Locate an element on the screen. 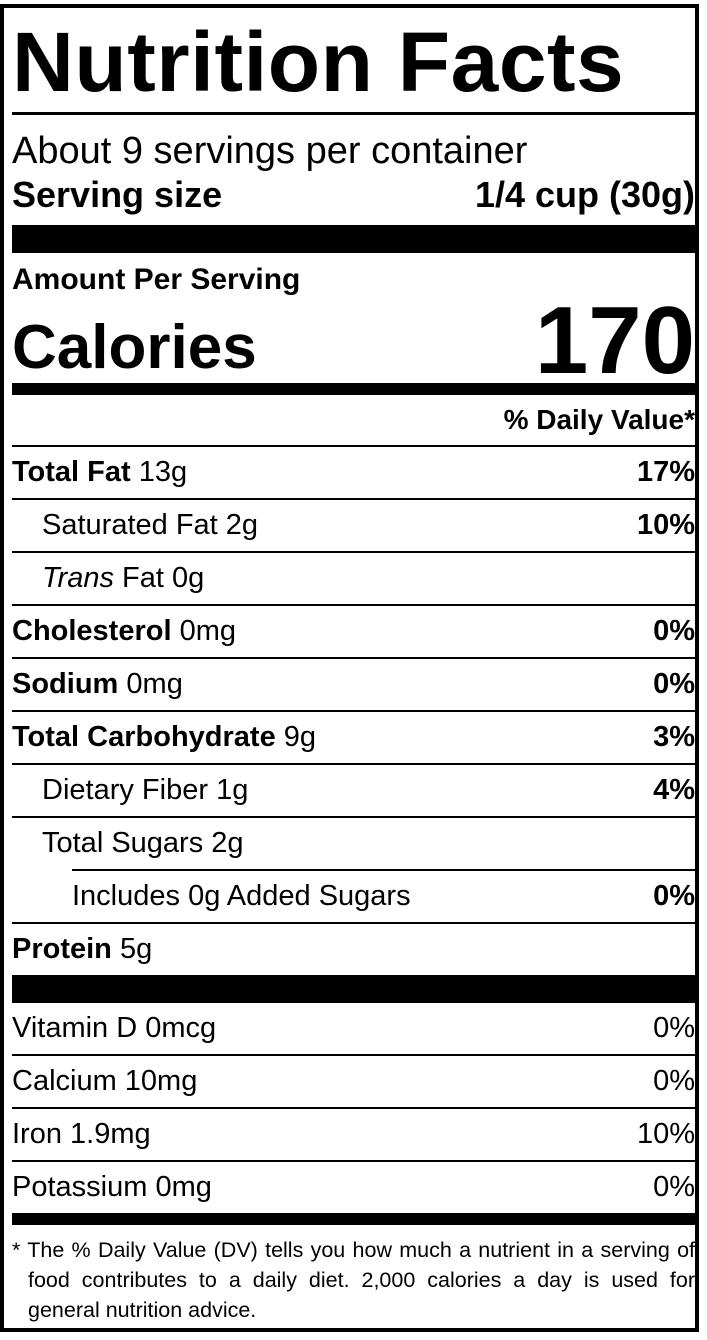 The width and height of the screenshot is (707, 1340). mineral-name: Vitamin D 0mcg is located at coordinates (114, 1028).